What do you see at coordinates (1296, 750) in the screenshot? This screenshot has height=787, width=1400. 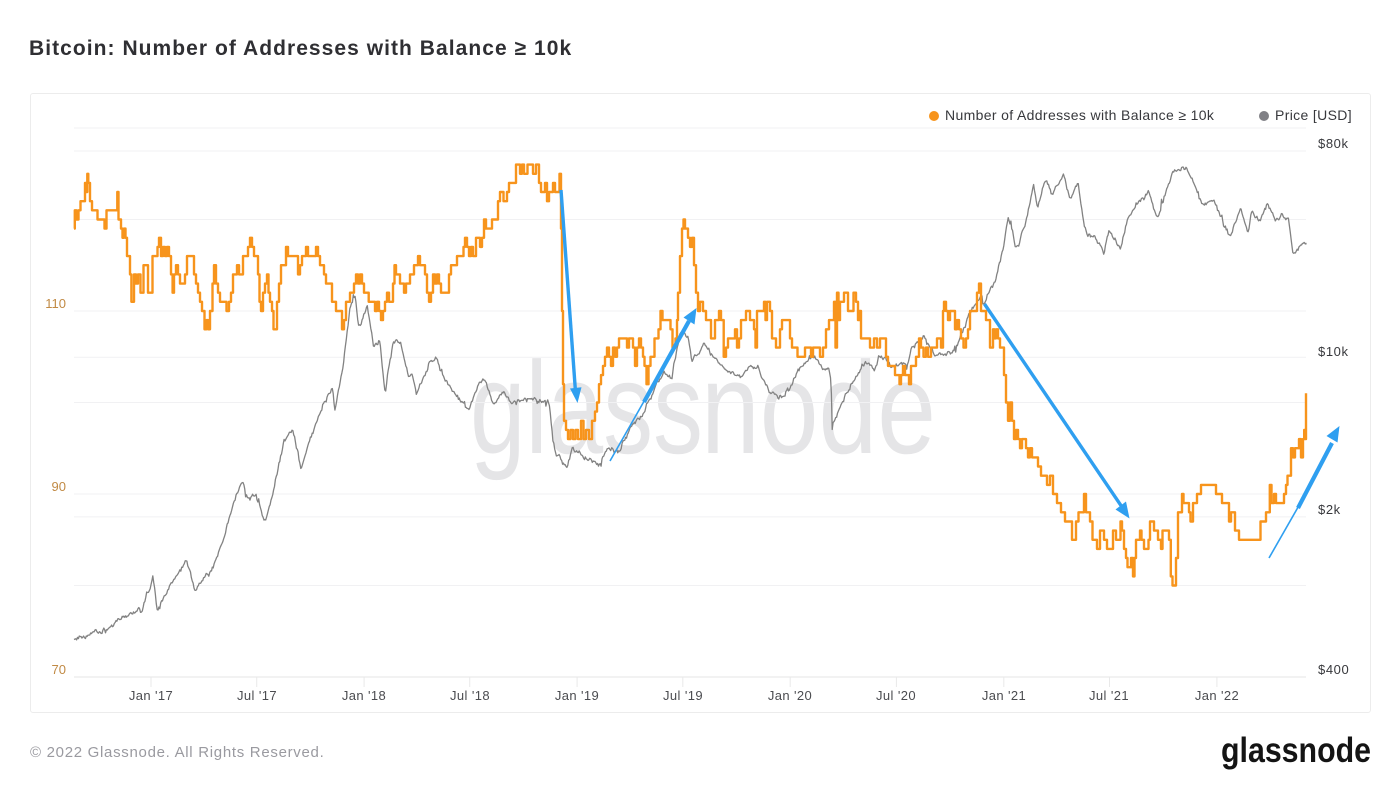 I see `svg-text: glassnode` at bounding box center [1296, 750].